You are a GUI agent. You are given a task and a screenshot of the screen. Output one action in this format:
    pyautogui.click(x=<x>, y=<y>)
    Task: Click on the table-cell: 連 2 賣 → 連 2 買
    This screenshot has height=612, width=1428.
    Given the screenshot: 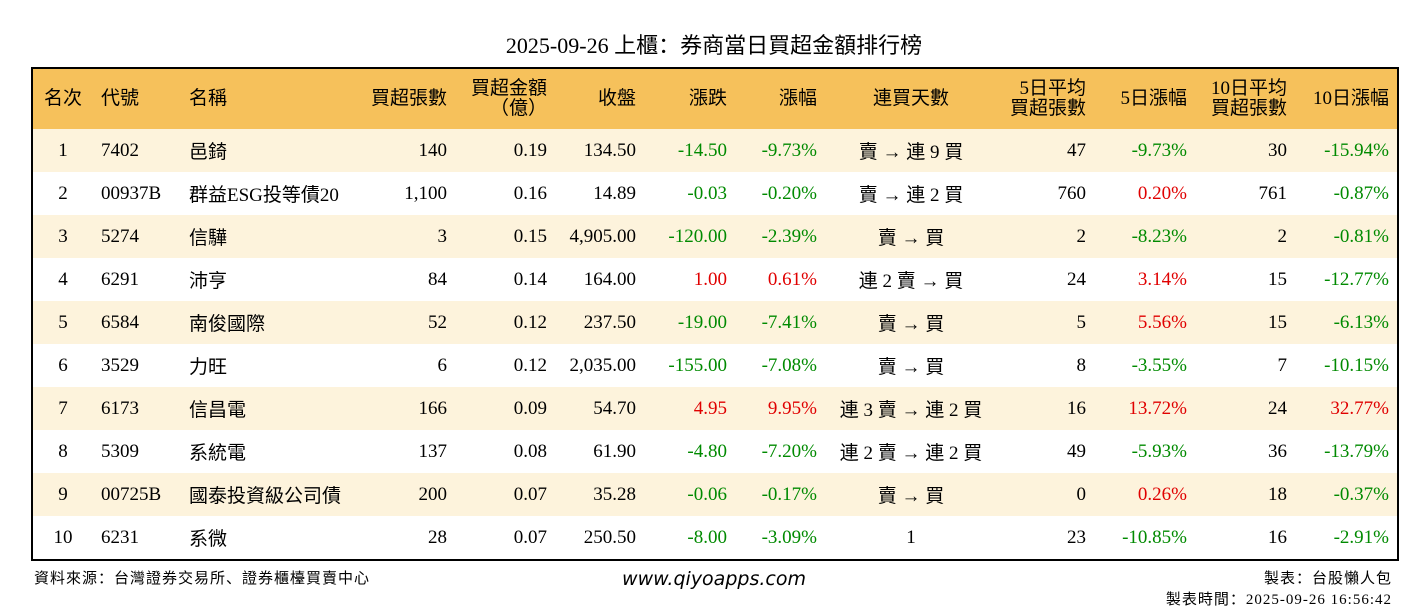 What is the action you would take?
    pyautogui.click(x=911, y=451)
    